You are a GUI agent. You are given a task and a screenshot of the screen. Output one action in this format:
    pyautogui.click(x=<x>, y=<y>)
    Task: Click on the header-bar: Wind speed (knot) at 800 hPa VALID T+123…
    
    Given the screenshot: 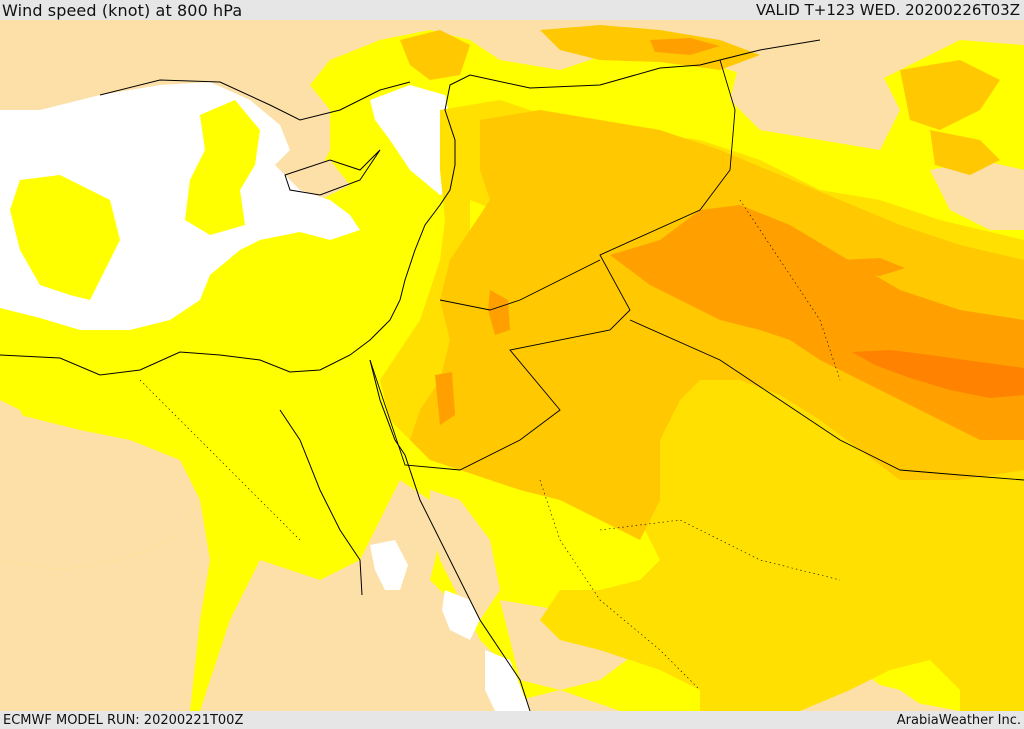 What is the action you would take?
    pyautogui.click(x=512, y=10)
    